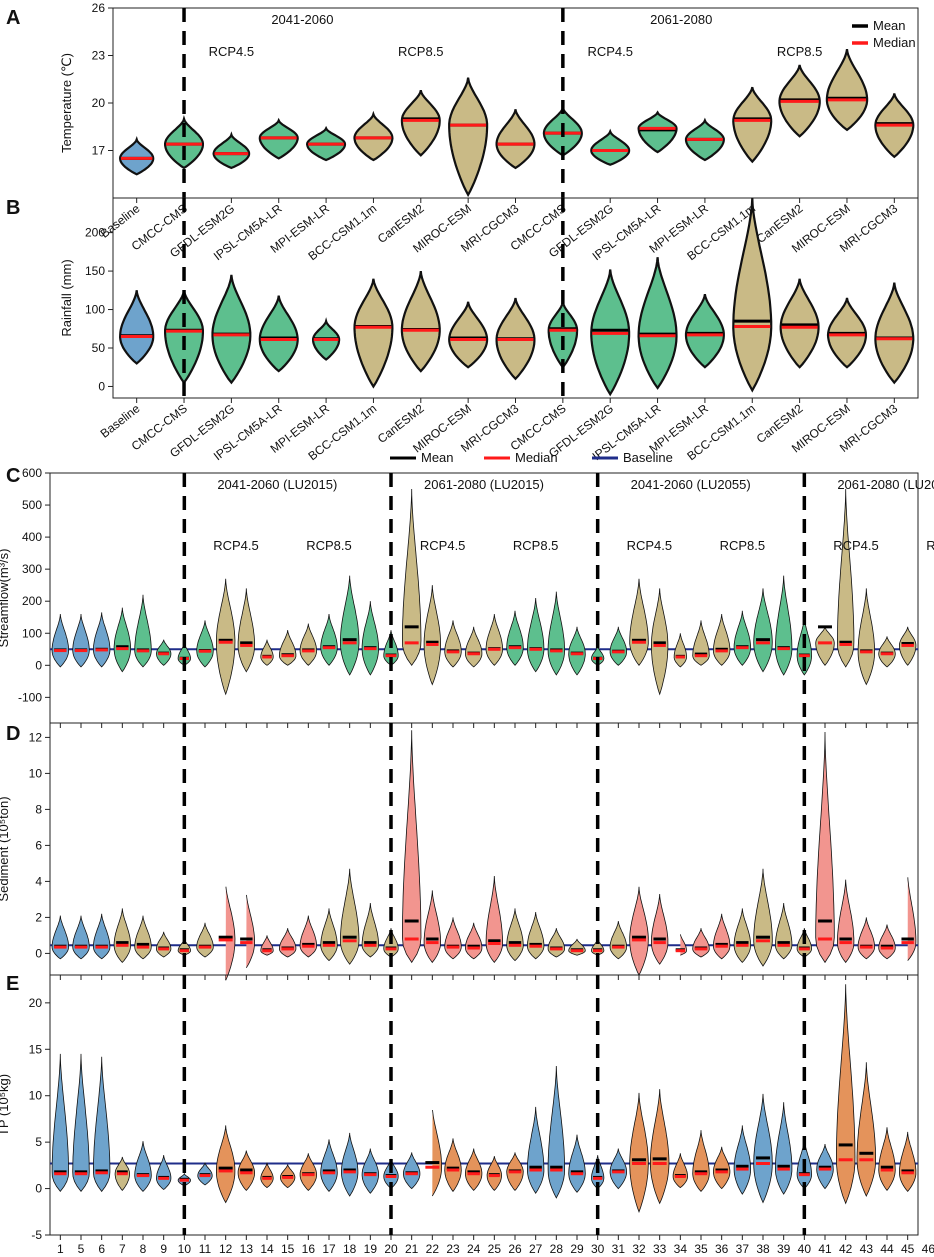  What do you see at coordinates (205, 1249) in the screenshot?
I see `x-tick-label: 11` at bounding box center [205, 1249].